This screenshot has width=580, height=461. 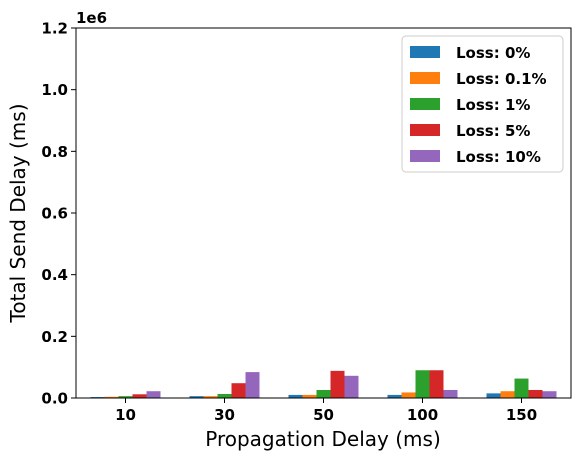 What do you see at coordinates (323, 439) in the screenshot?
I see `x-axis-label: Propagation Delay (ms)` at bounding box center [323, 439].